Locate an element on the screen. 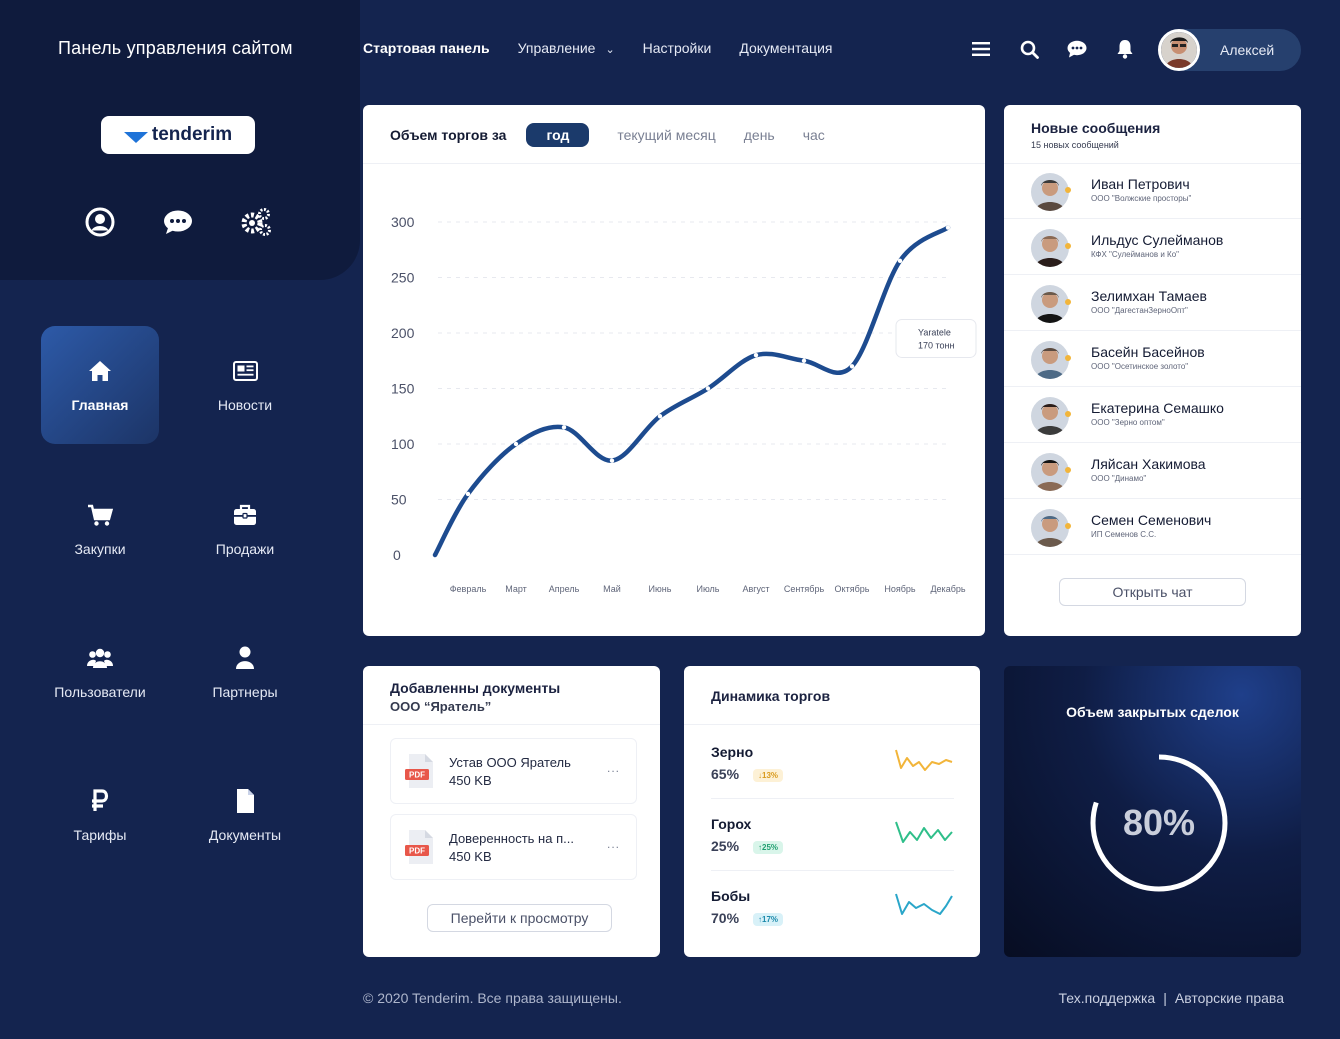 This screenshot has height=1039, width=1340. sidebar-item-news: Новости is located at coordinates (245, 385).